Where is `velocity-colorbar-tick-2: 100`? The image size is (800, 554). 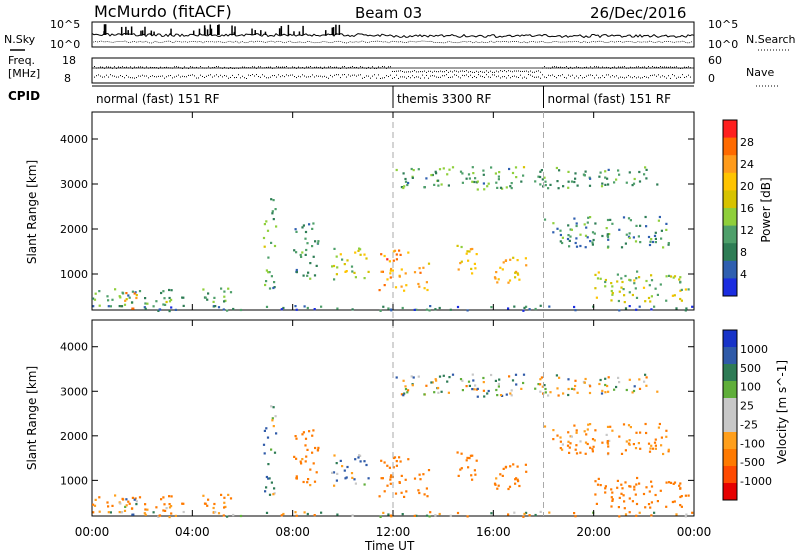 velocity-colorbar-tick-2: 100 is located at coordinates (750, 387).